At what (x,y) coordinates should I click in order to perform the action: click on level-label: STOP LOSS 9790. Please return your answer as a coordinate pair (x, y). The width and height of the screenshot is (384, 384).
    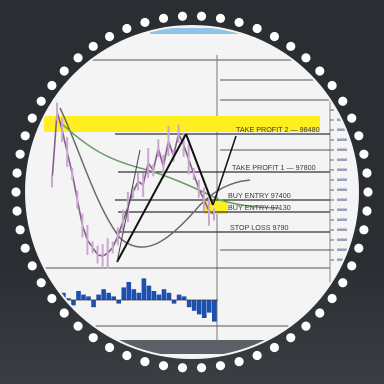
    Looking at the image, I should click on (259, 227).